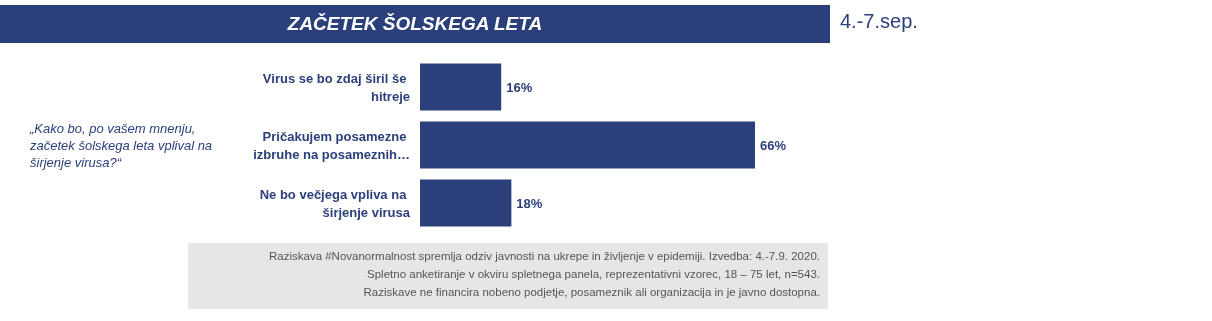 This screenshot has width=1212, height=321. I want to click on data-label: 16%, so click(519, 87).